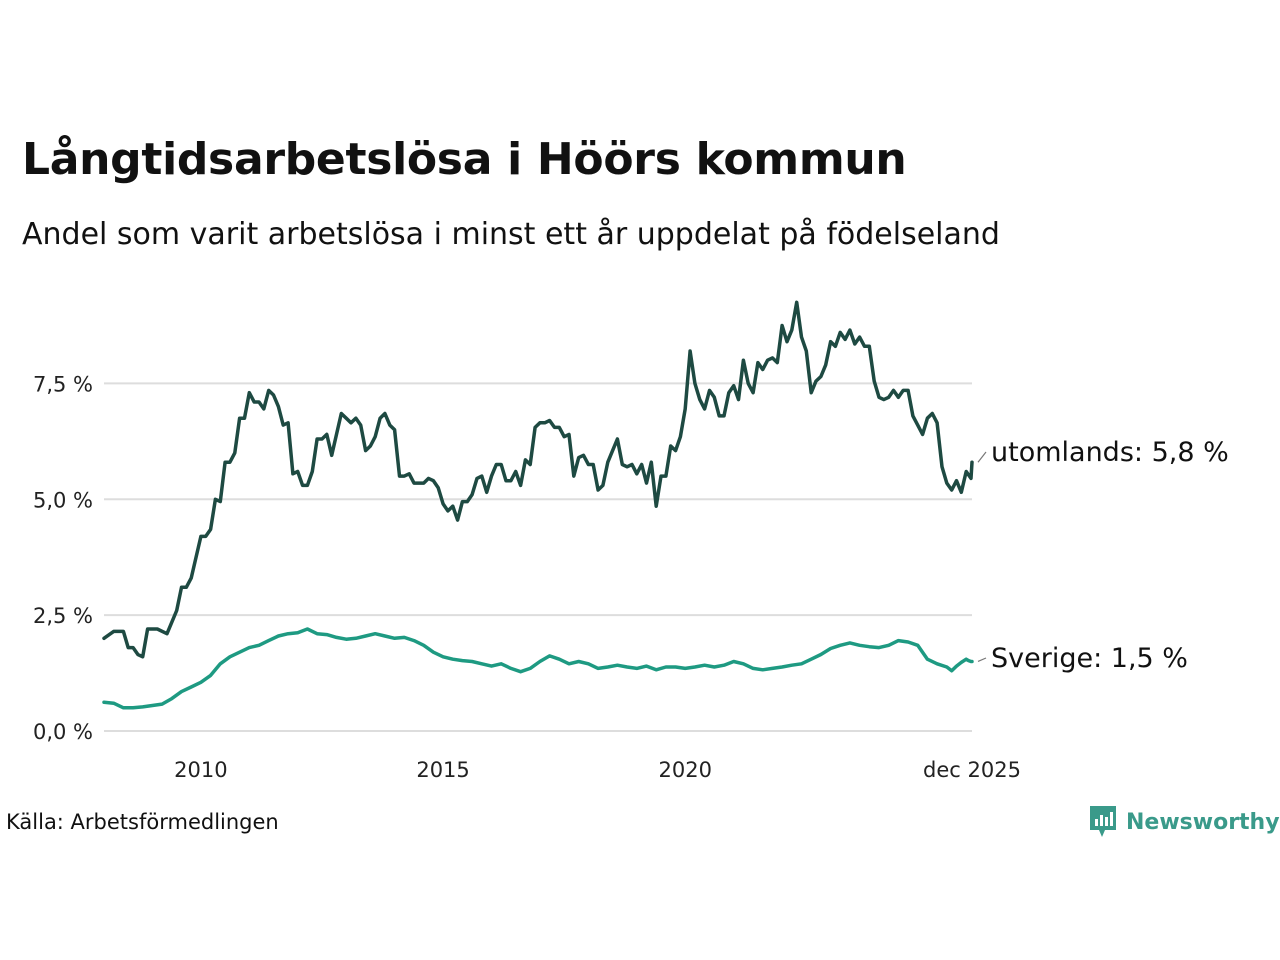 This screenshot has height=960, width=1280. What do you see at coordinates (972, 770) in the screenshot?
I see `x-tick-label: dec 2025` at bounding box center [972, 770].